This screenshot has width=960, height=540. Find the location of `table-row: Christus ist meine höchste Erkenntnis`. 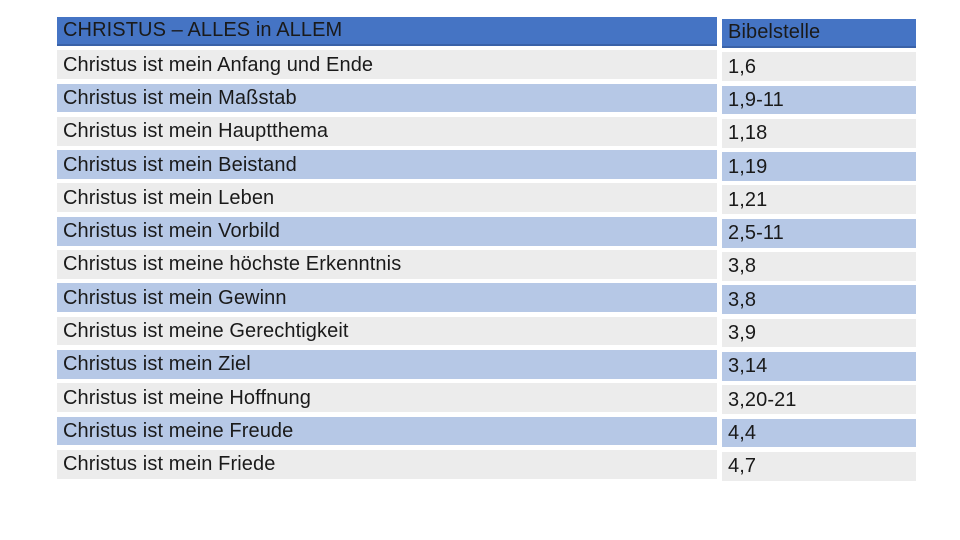

table-row: Christus ist meine höchste Erkenntnis is located at coordinates (387, 264).